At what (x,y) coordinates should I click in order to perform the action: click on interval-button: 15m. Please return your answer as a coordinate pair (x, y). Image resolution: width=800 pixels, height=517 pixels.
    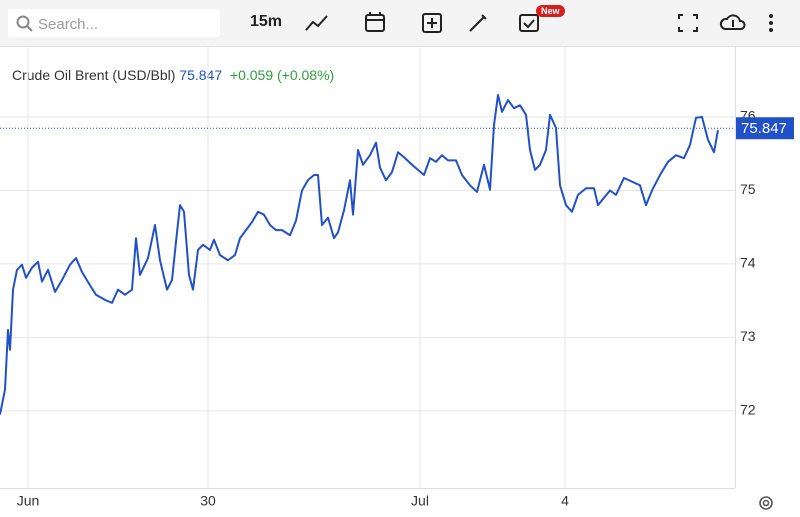
    Looking at the image, I should click on (266, 21).